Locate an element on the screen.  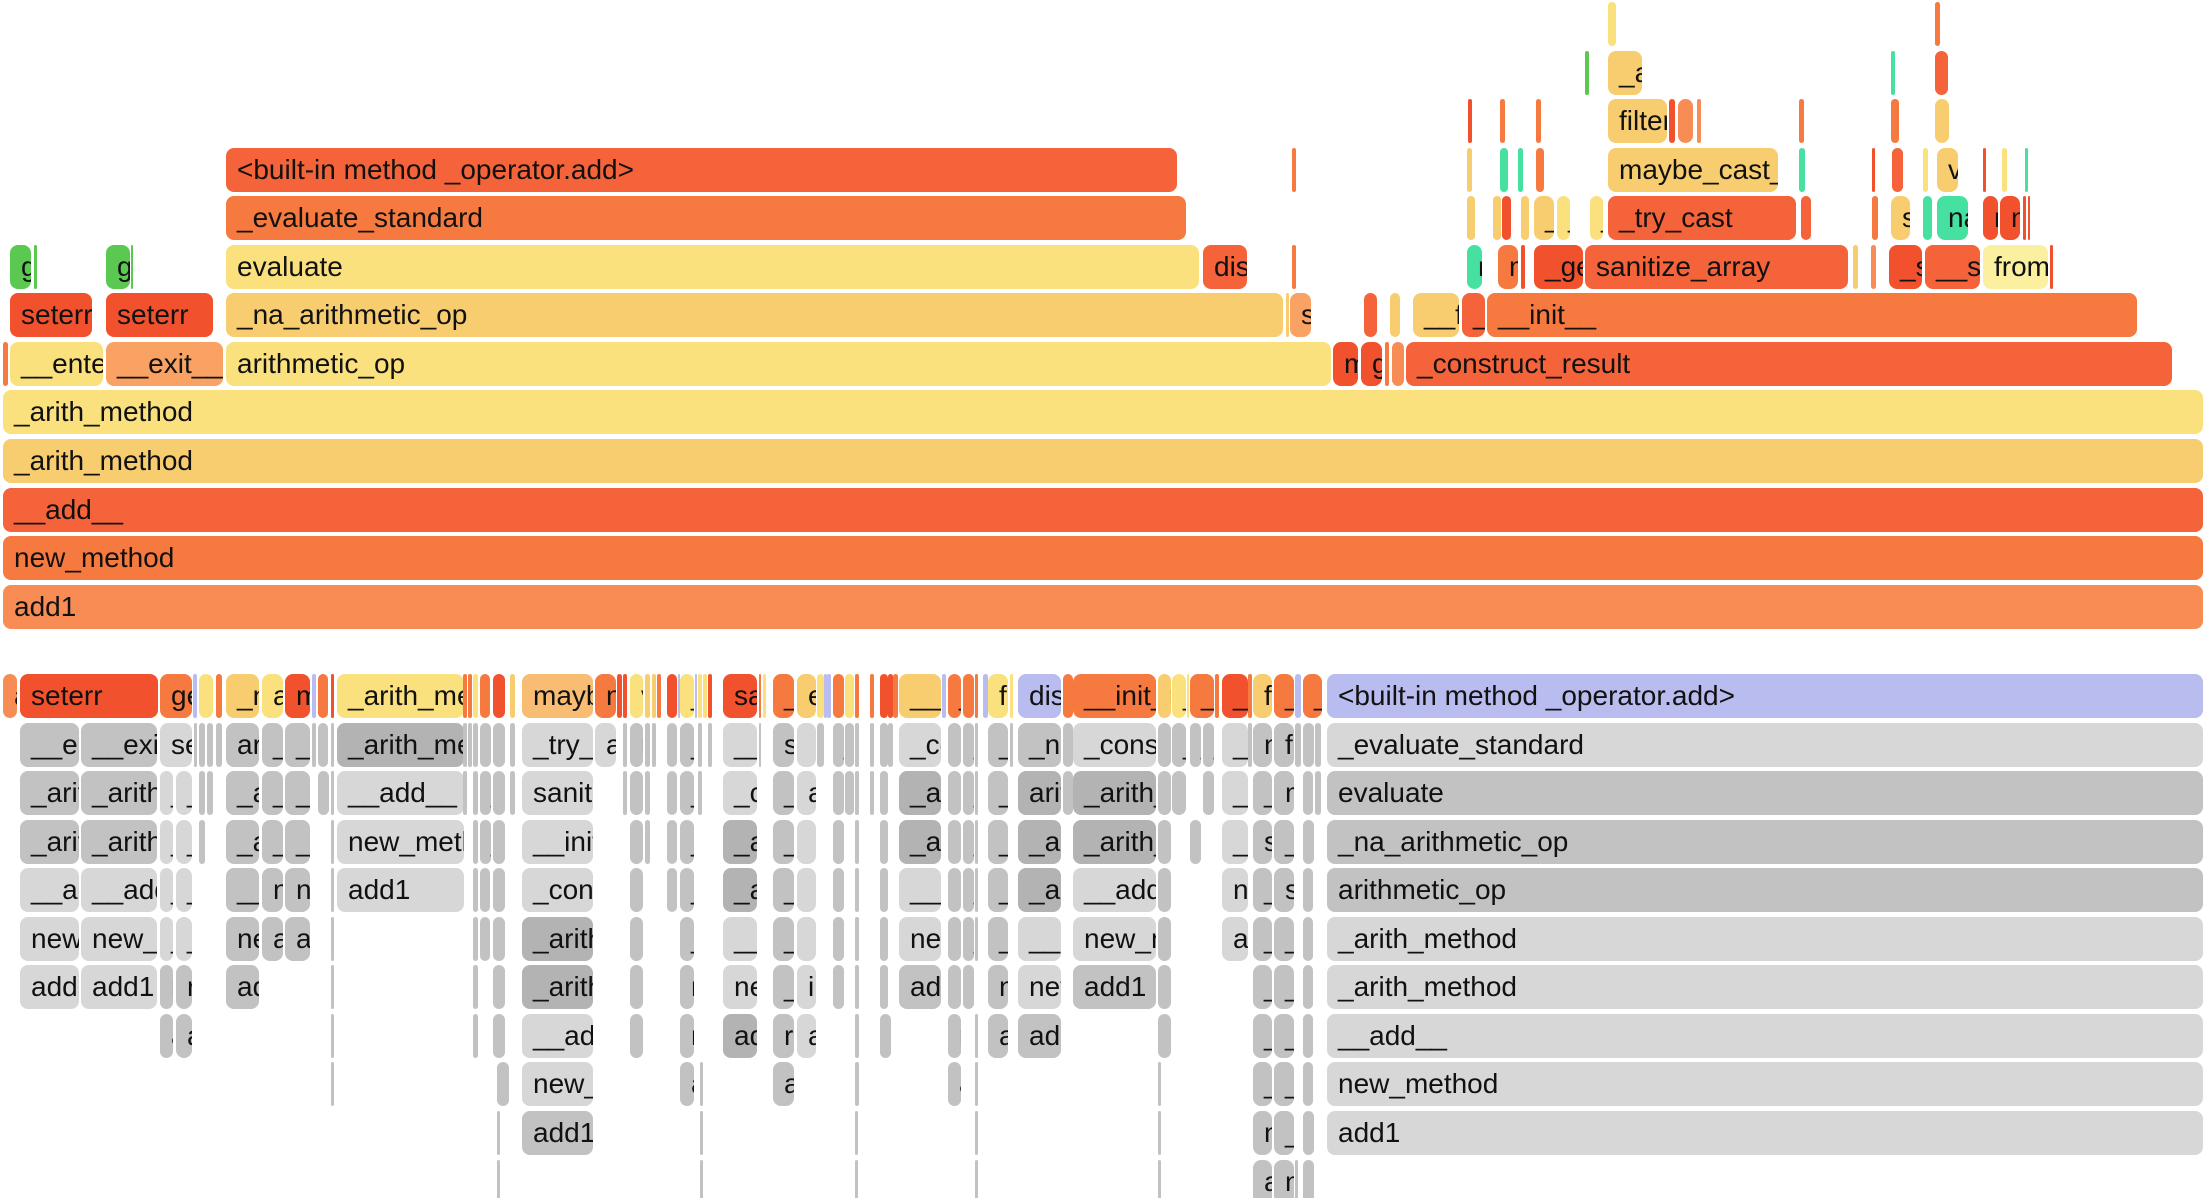
frame-disp: disp is located at coordinates (1225, 267).